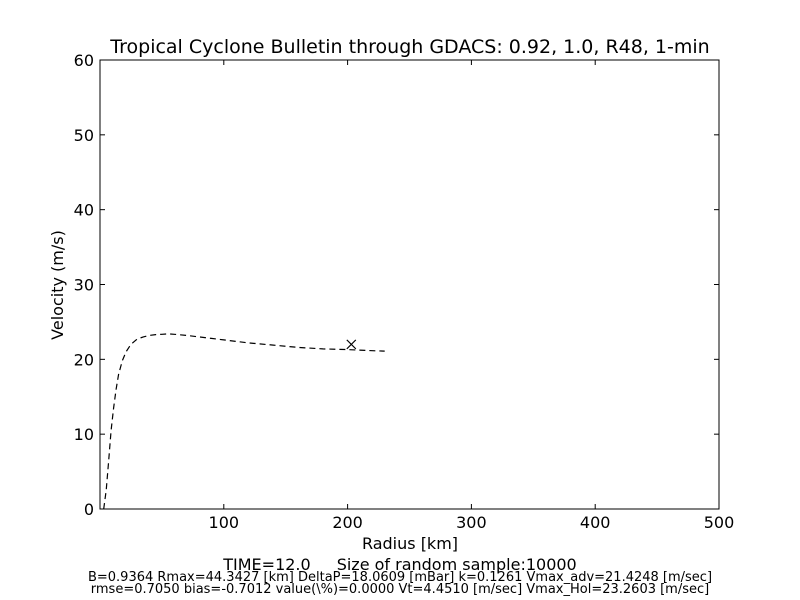  I want to click on footer-summary: TIME=12.0 Size of random sample:10000, so click(400, 564).